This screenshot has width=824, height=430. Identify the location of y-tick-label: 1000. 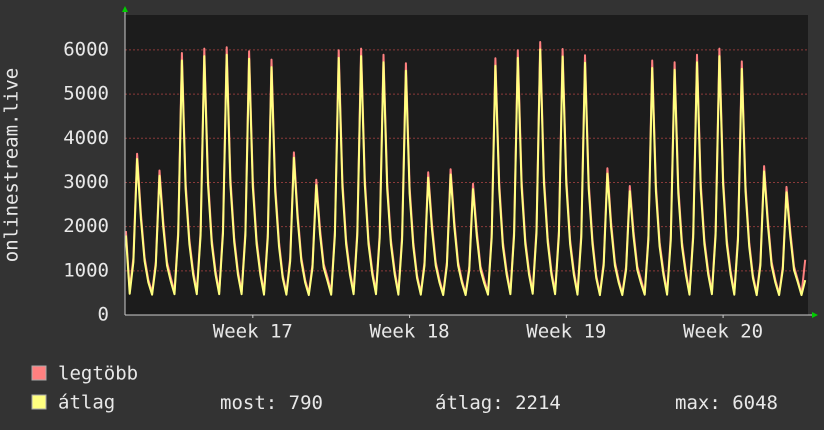
(86, 270).